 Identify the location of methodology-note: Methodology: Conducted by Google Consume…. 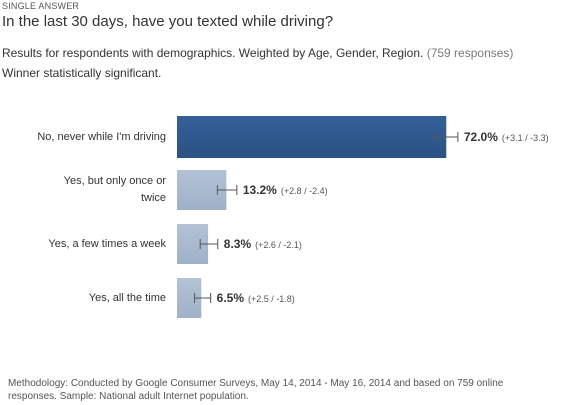
(256, 390).